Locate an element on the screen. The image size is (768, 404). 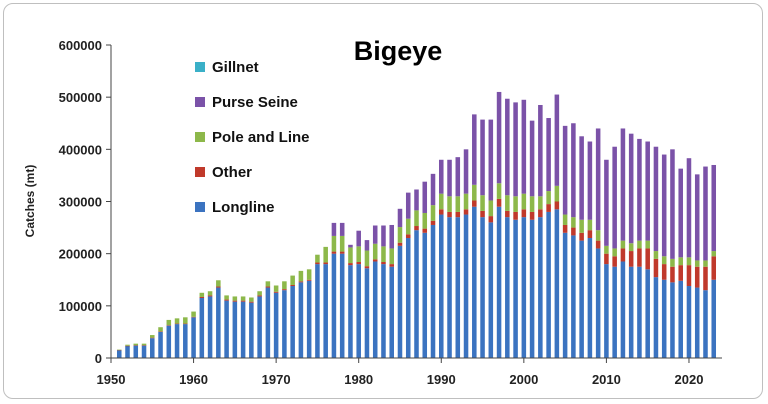
bar-other-1997 is located at coordinates (499, 202).